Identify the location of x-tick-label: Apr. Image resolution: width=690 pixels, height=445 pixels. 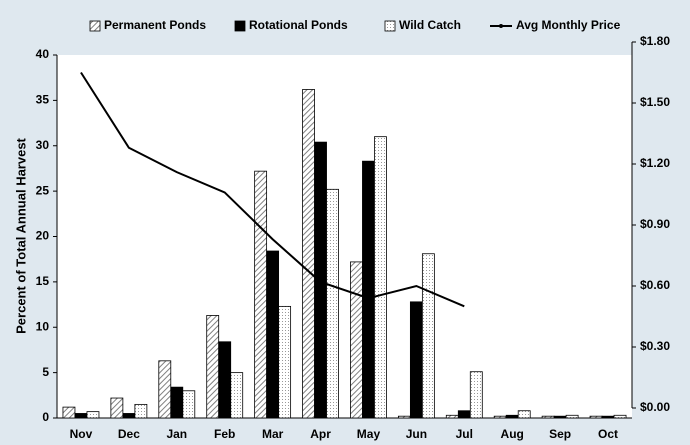
(320, 434).